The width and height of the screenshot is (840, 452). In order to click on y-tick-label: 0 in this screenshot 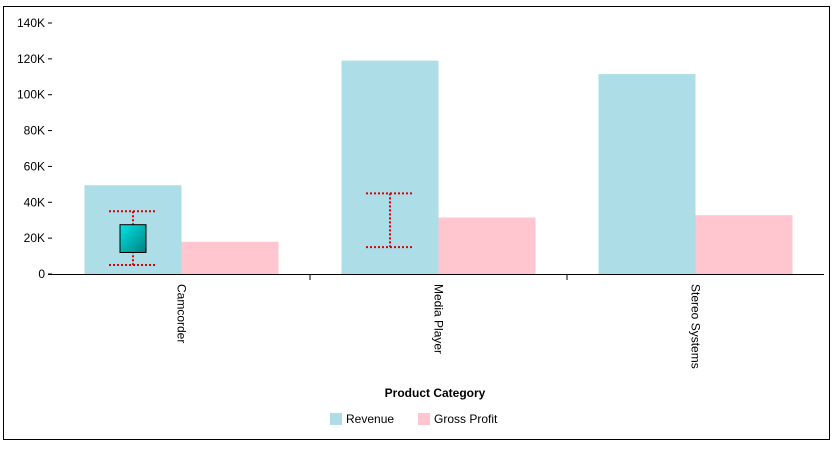, I will do `click(41, 274)`.